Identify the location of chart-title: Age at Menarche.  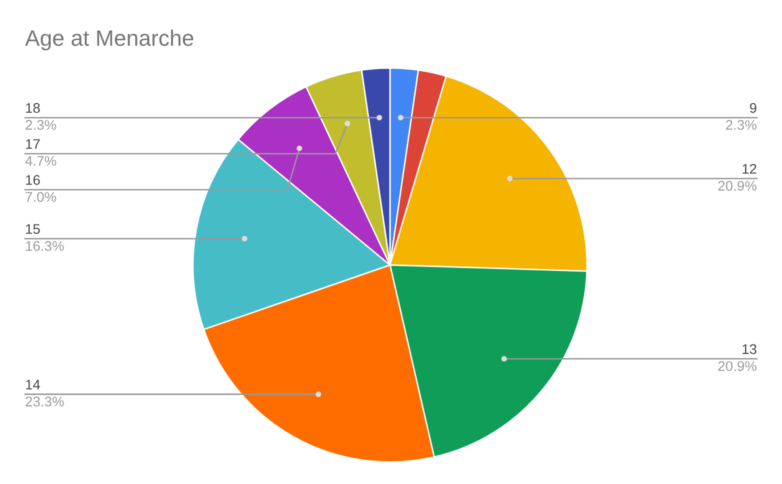
(109, 40).